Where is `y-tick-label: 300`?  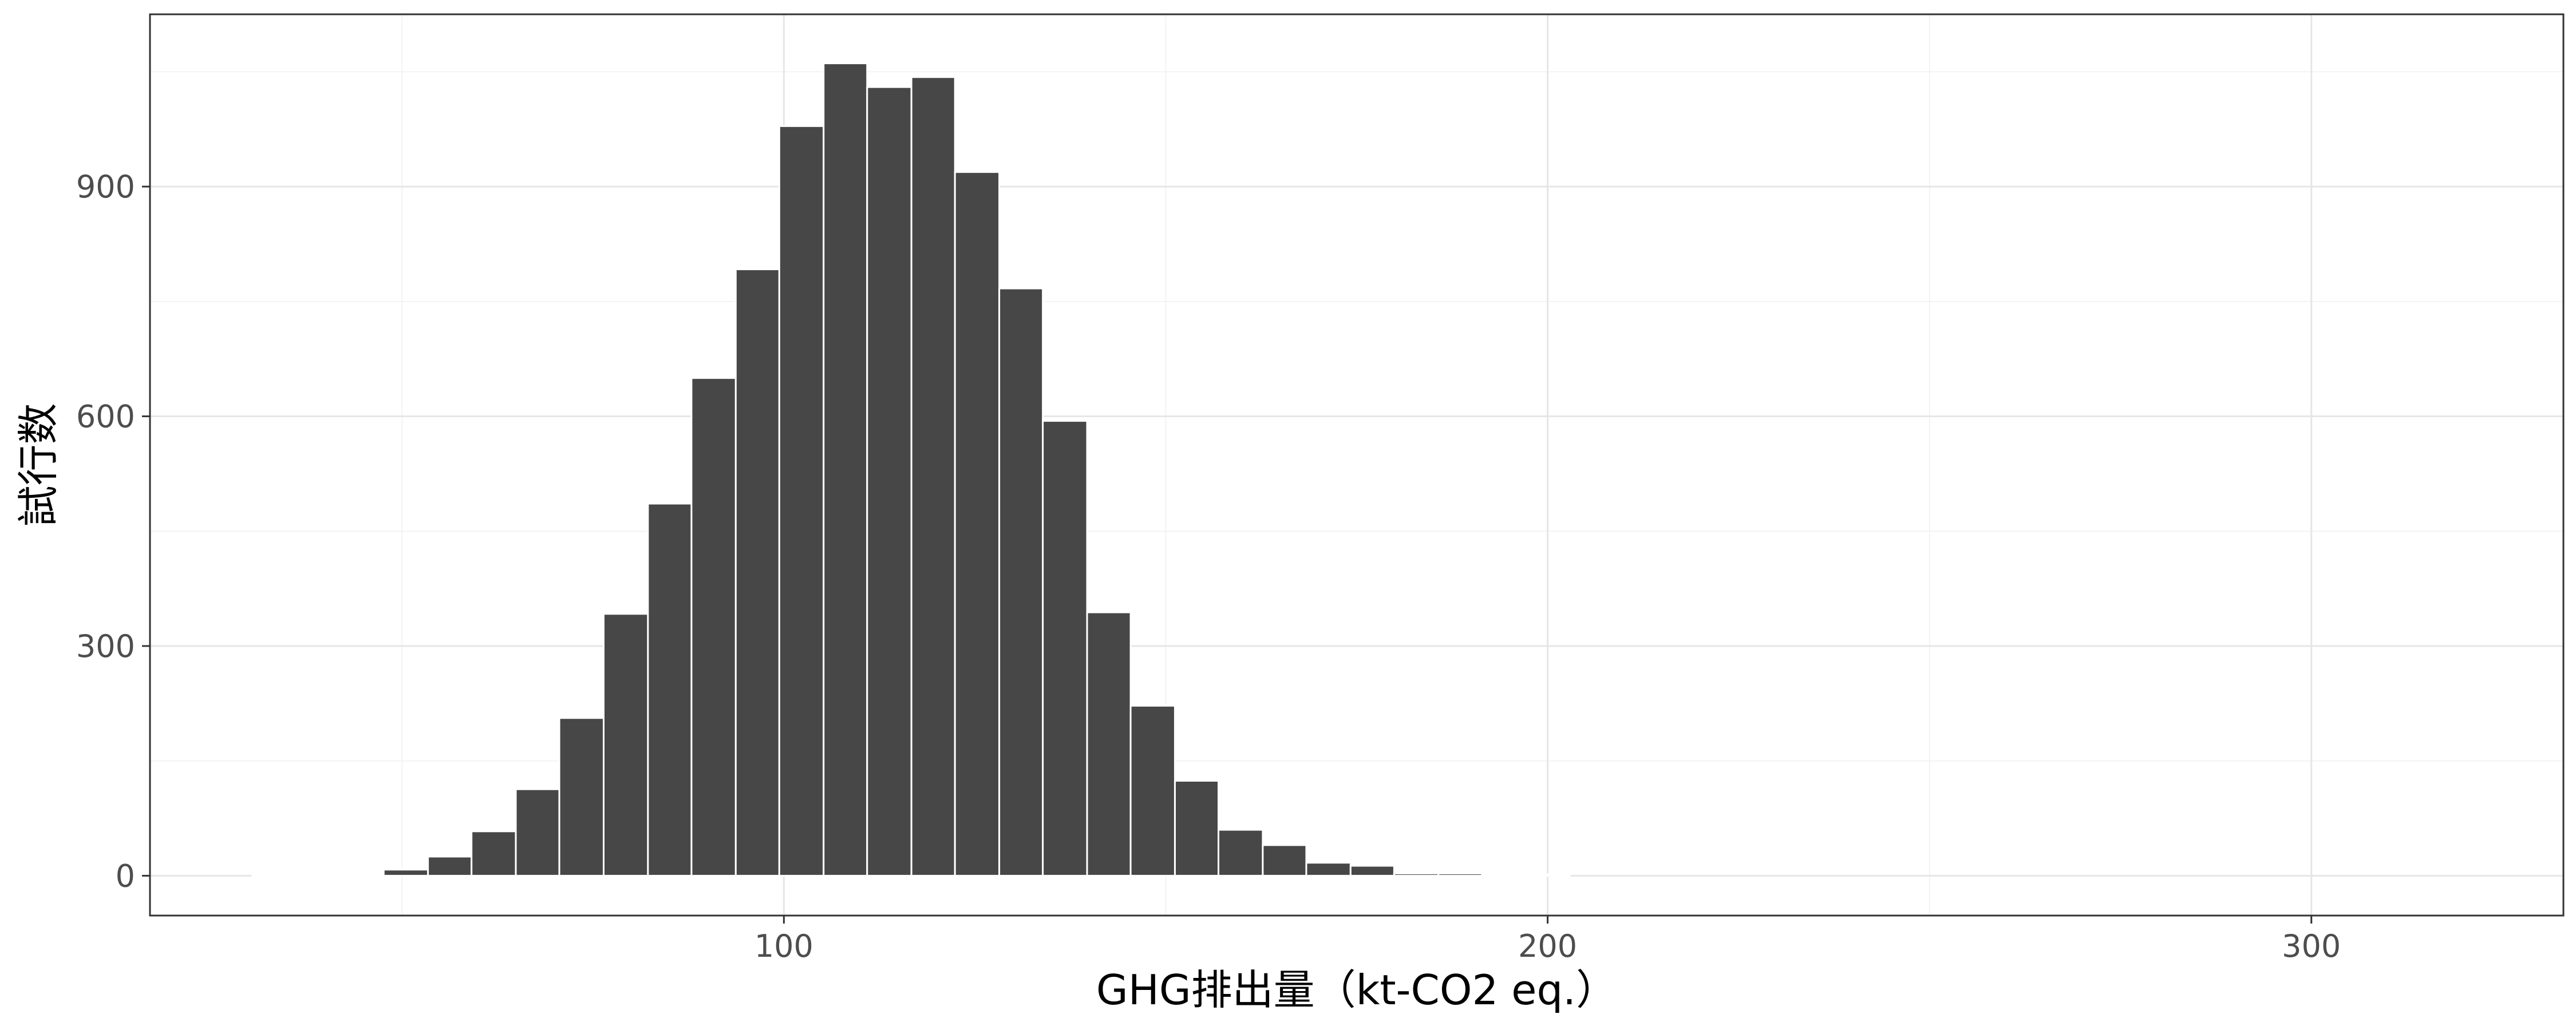 y-tick-label: 300 is located at coordinates (105, 646).